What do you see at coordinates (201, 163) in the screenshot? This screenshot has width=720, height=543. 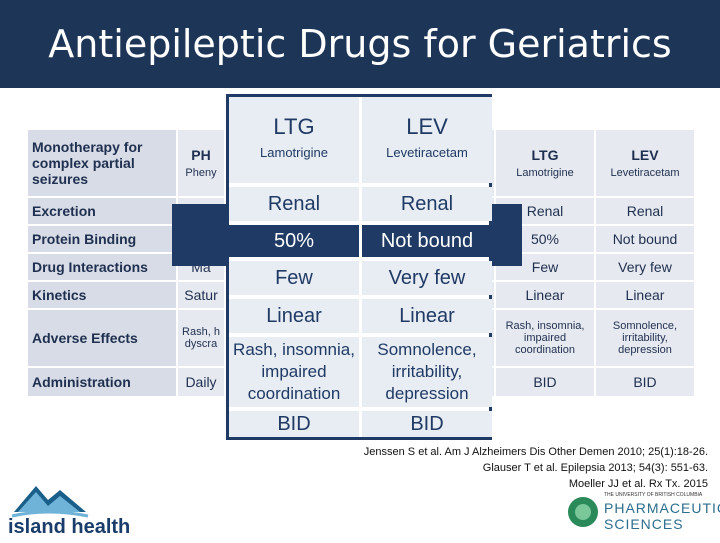 I see `partial-col-header: PH Pheny` at bounding box center [201, 163].